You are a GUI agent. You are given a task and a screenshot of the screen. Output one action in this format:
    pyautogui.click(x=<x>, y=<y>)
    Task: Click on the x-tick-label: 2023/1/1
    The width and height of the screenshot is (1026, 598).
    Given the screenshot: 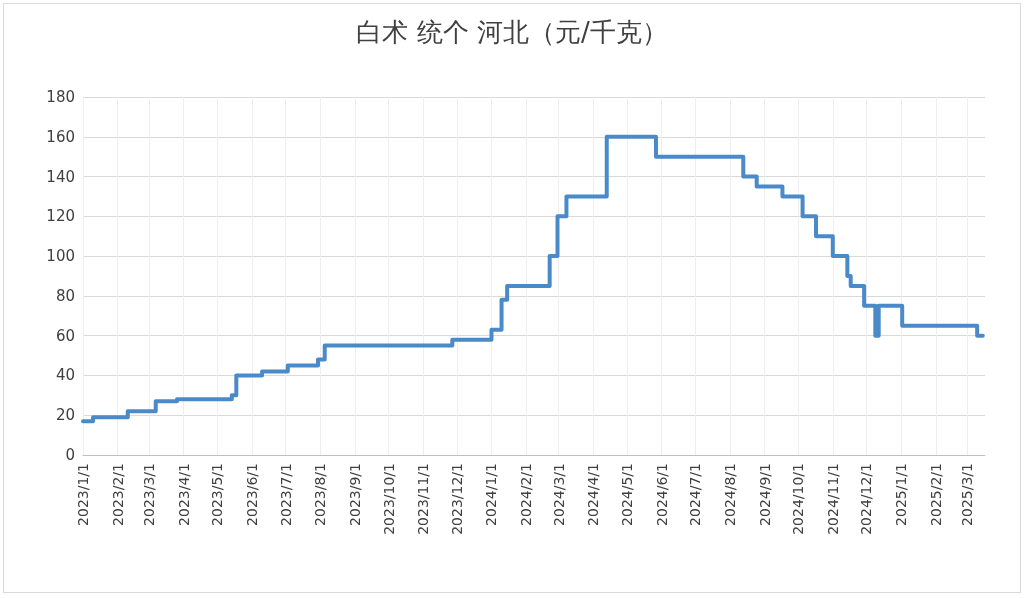 What is the action you would take?
    pyautogui.click(x=83, y=494)
    